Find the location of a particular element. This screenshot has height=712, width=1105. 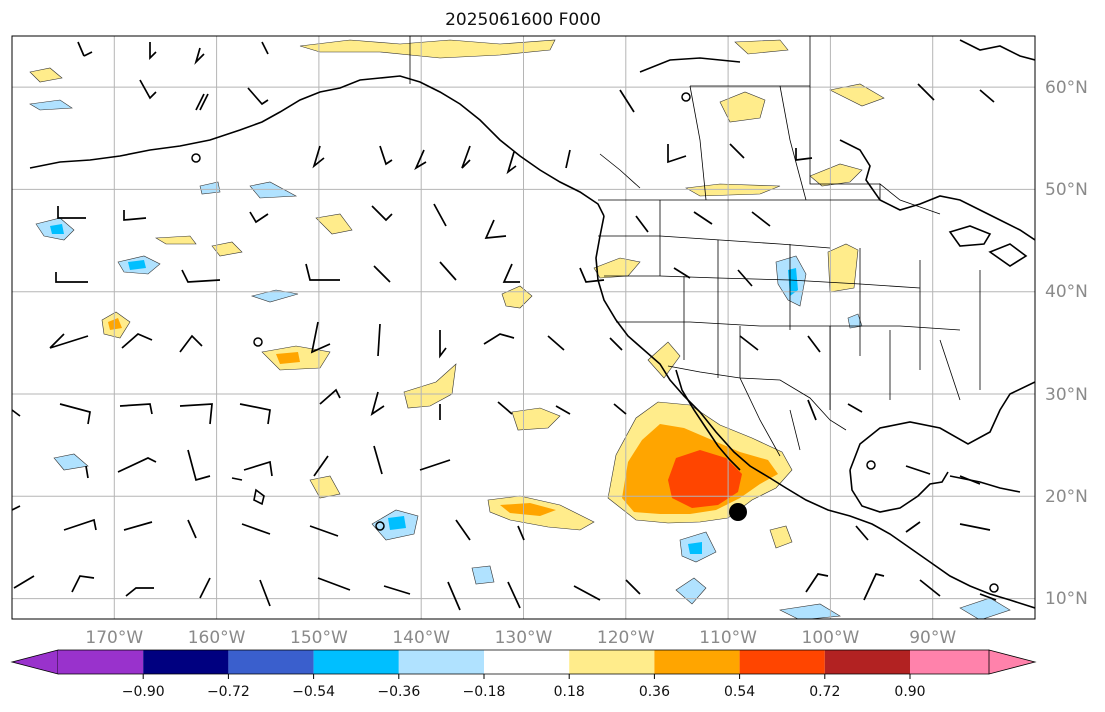

cool-blob-5-core is located at coordinates (695, 548).